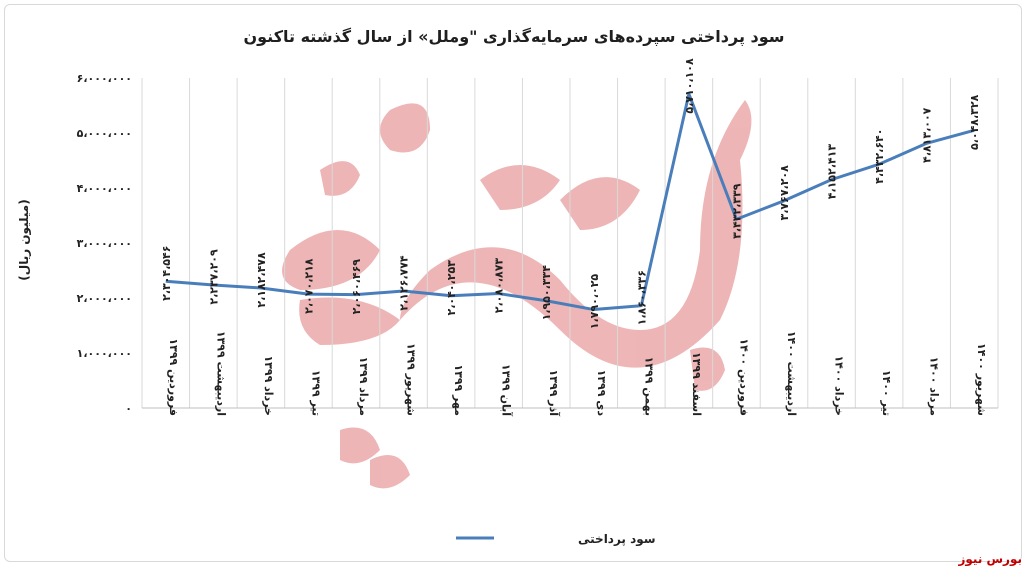 The width and height of the screenshot is (1028, 570). What do you see at coordinates (791, 373) in the screenshot?
I see `x-tick-label: اردیبهشت ۱۴۰۰` at bounding box center [791, 373].